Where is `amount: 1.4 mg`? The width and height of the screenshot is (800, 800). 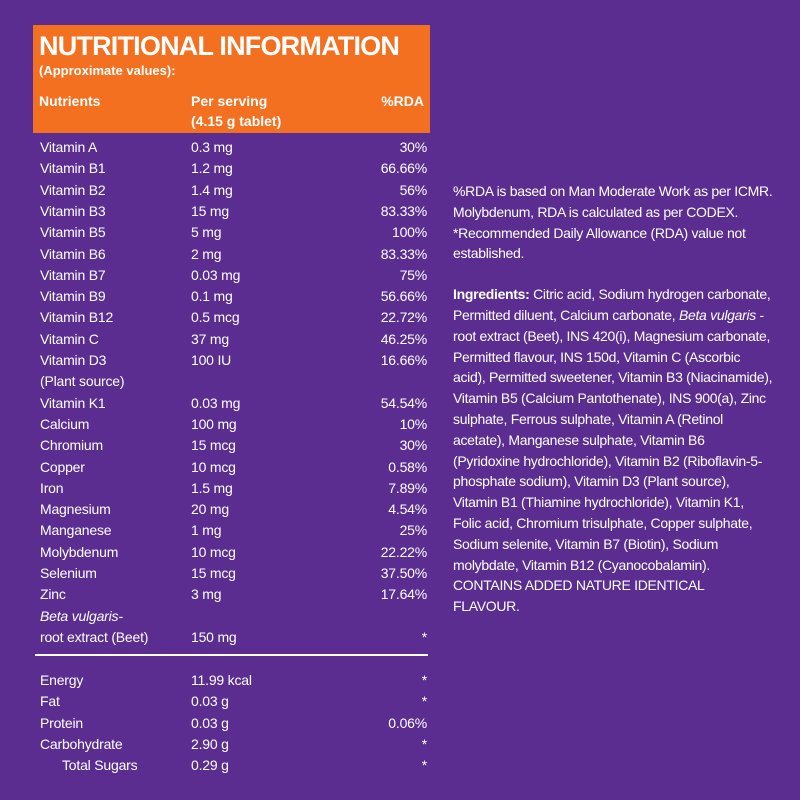
amount: 1.4 mg is located at coordinates (212, 189).